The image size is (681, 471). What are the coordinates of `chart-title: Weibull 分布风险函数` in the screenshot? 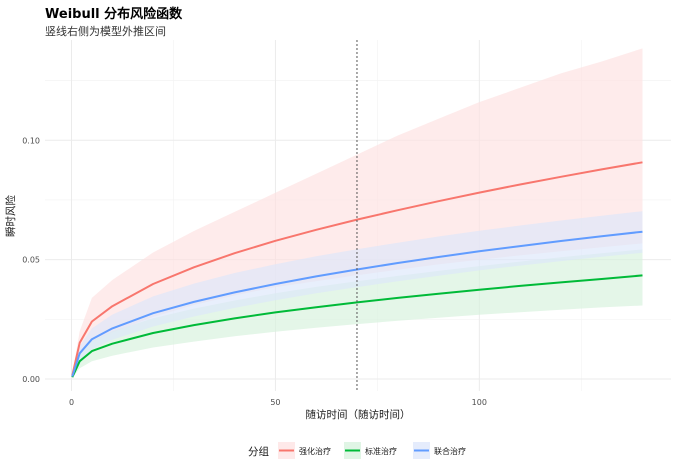 It's located at (114, 14).